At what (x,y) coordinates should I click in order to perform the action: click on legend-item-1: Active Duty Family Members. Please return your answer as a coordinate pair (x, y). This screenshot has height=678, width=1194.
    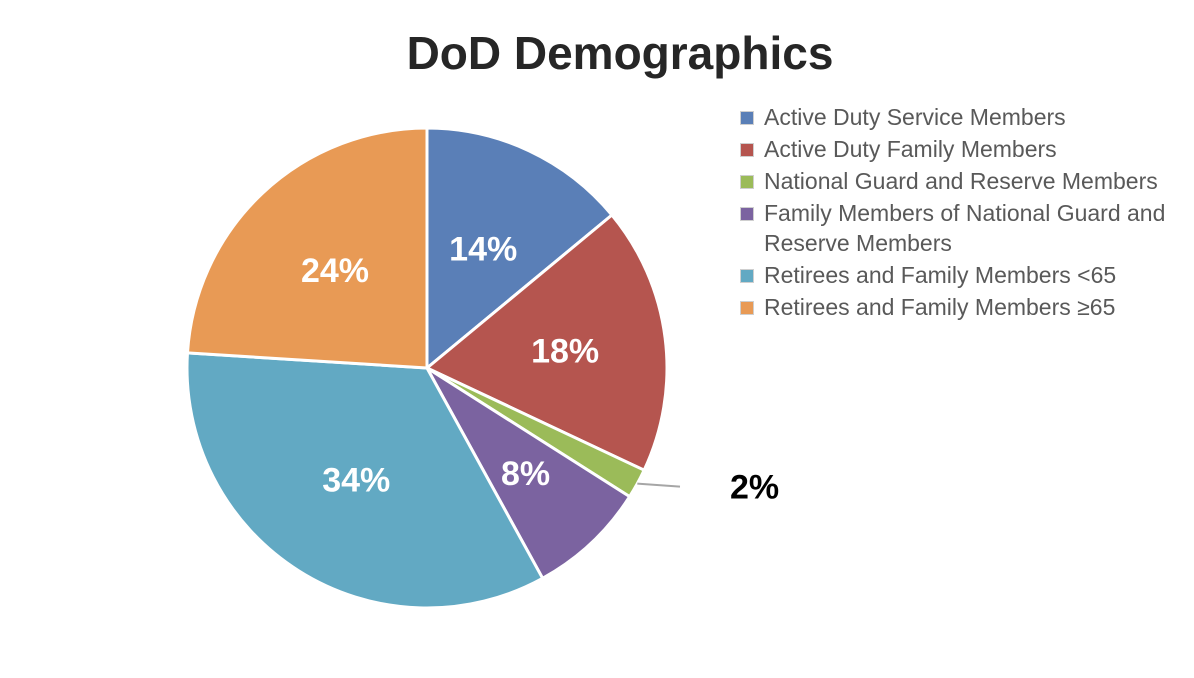
    Looking at the image, I should click on (960, 149).